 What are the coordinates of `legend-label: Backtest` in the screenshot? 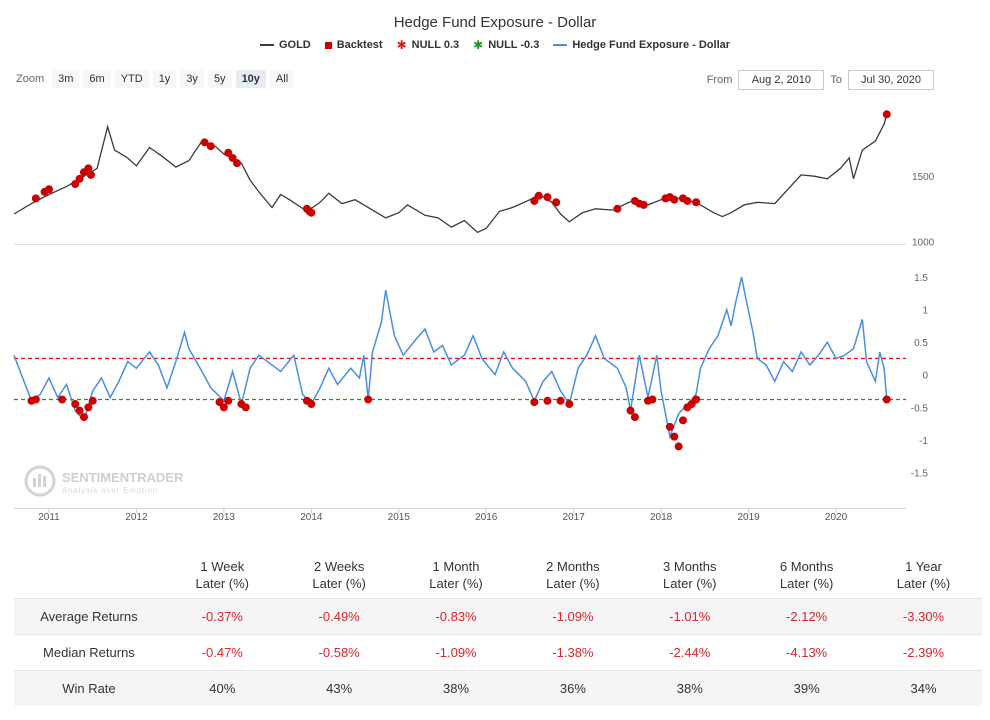 It's located at (359, 45).